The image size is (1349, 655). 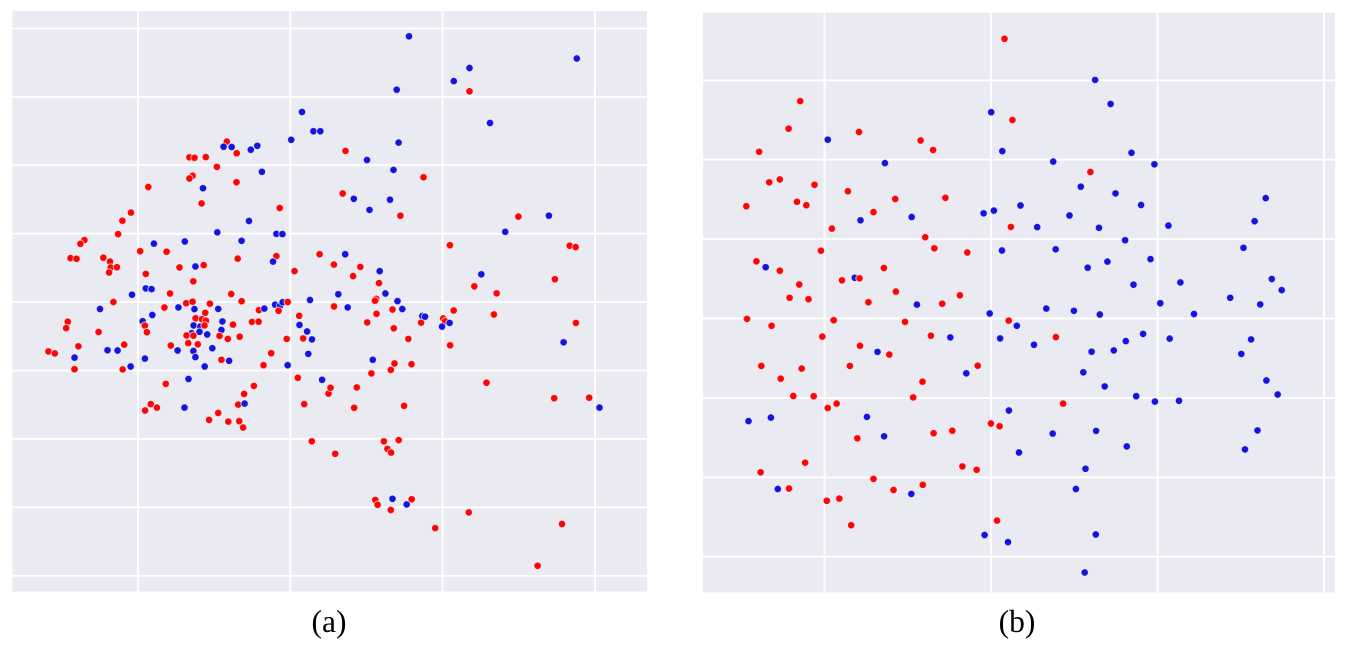 I want to click on svg-text: (b), so click(x=1017, y=621).